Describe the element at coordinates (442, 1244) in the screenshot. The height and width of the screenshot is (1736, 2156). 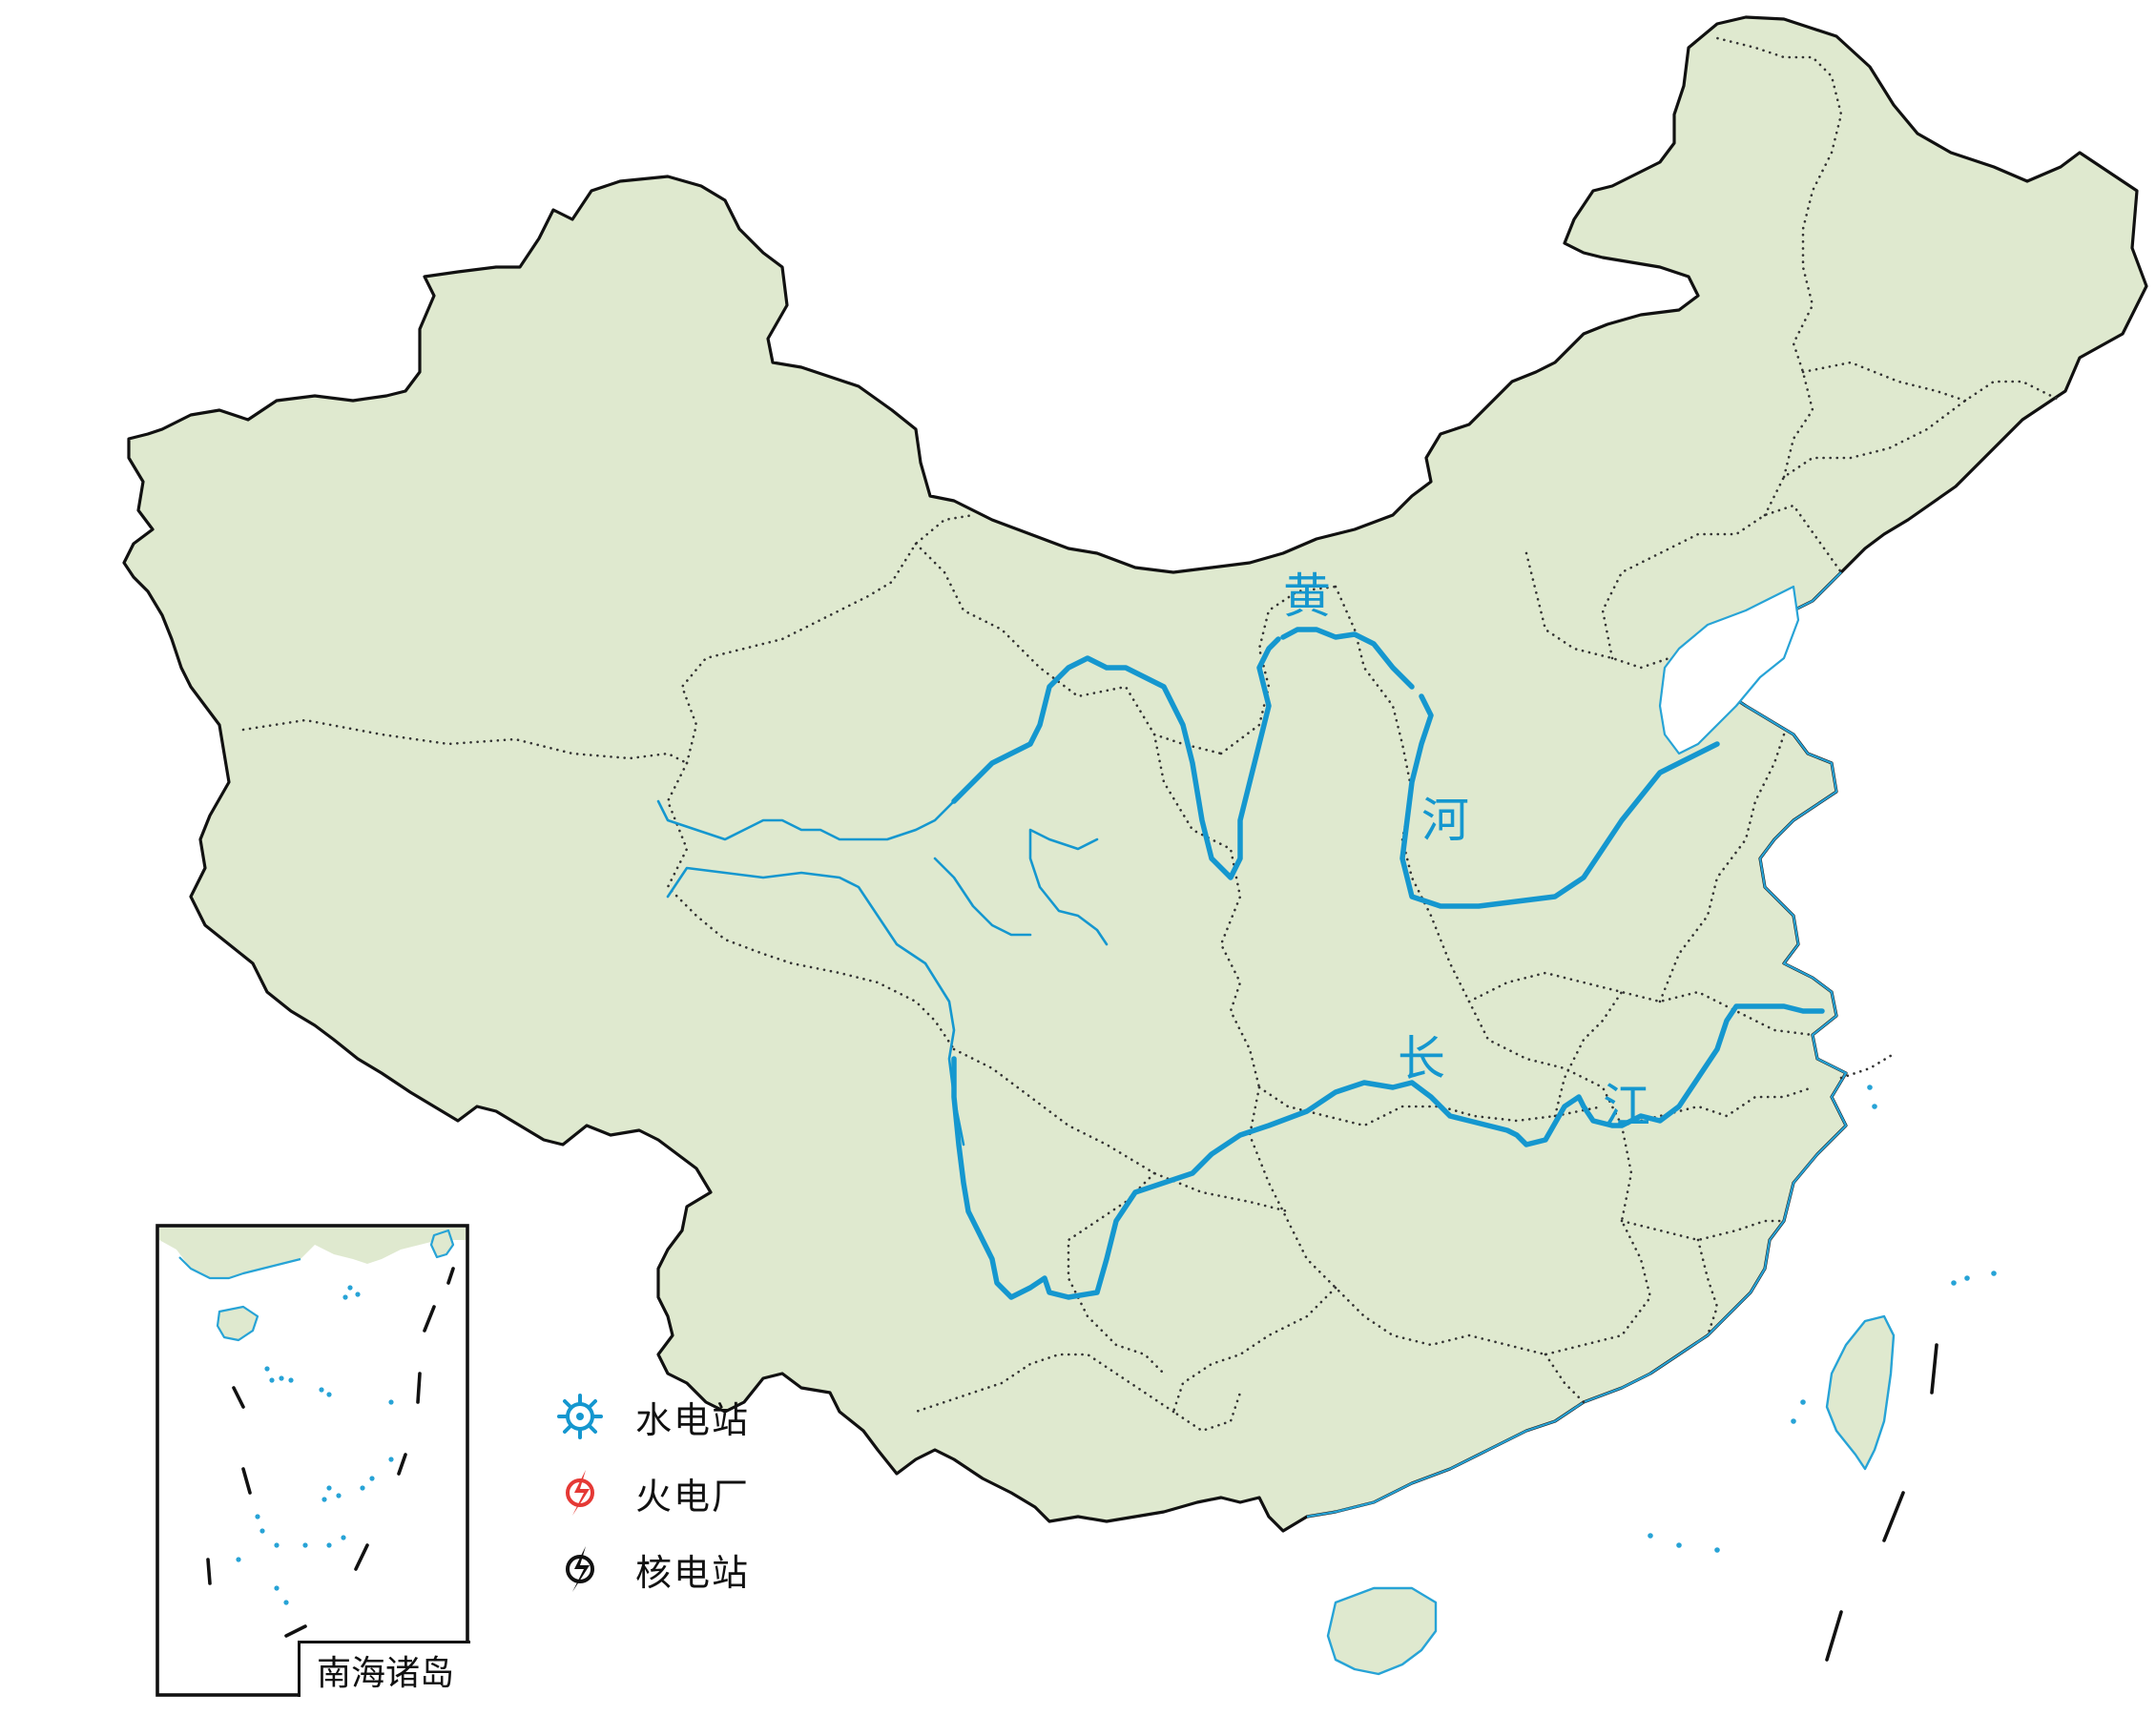
I see `inset-taiwan` at that location.